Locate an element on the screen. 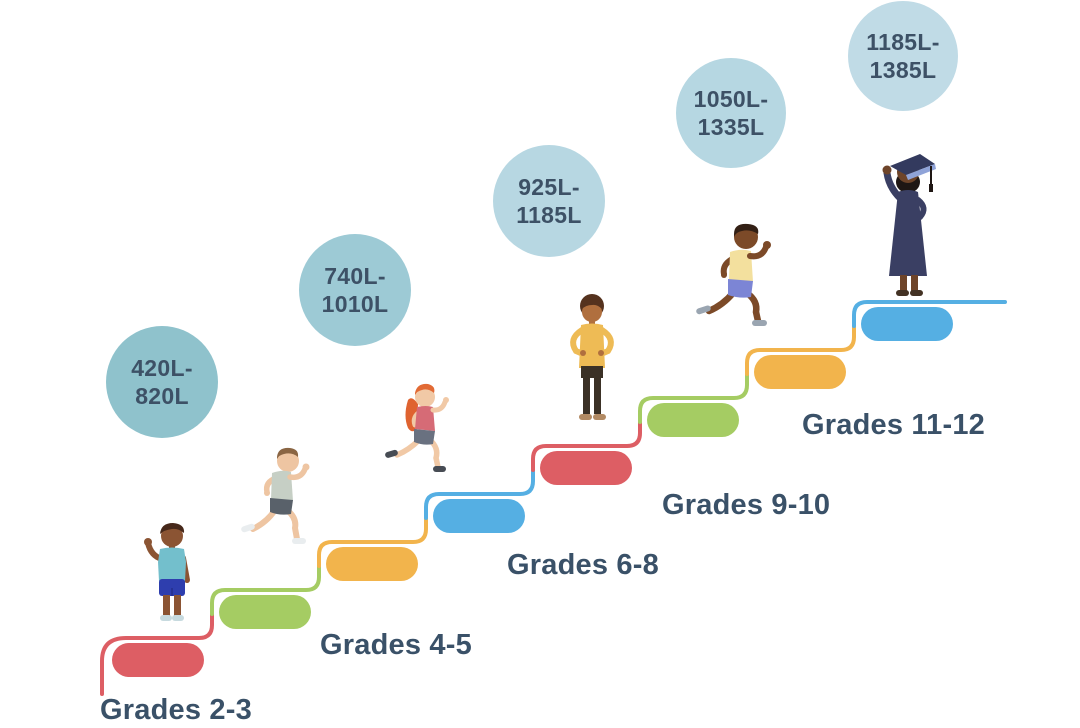 Image resolution: width=1080 pixels, height=728 pixels. graduate-figure is located at coordinates (908, 223).